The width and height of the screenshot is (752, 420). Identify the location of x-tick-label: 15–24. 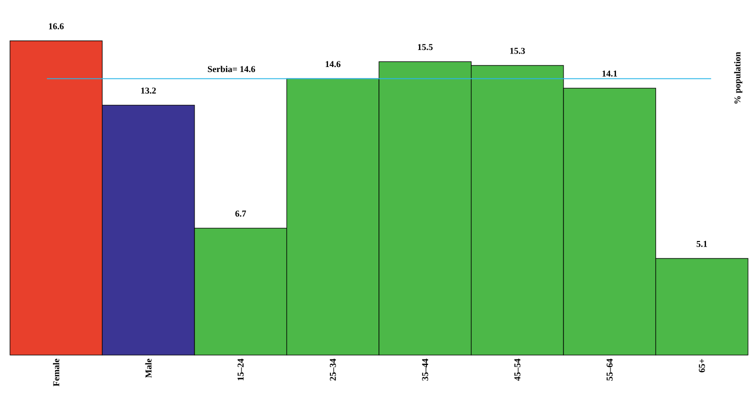
(241, 369).